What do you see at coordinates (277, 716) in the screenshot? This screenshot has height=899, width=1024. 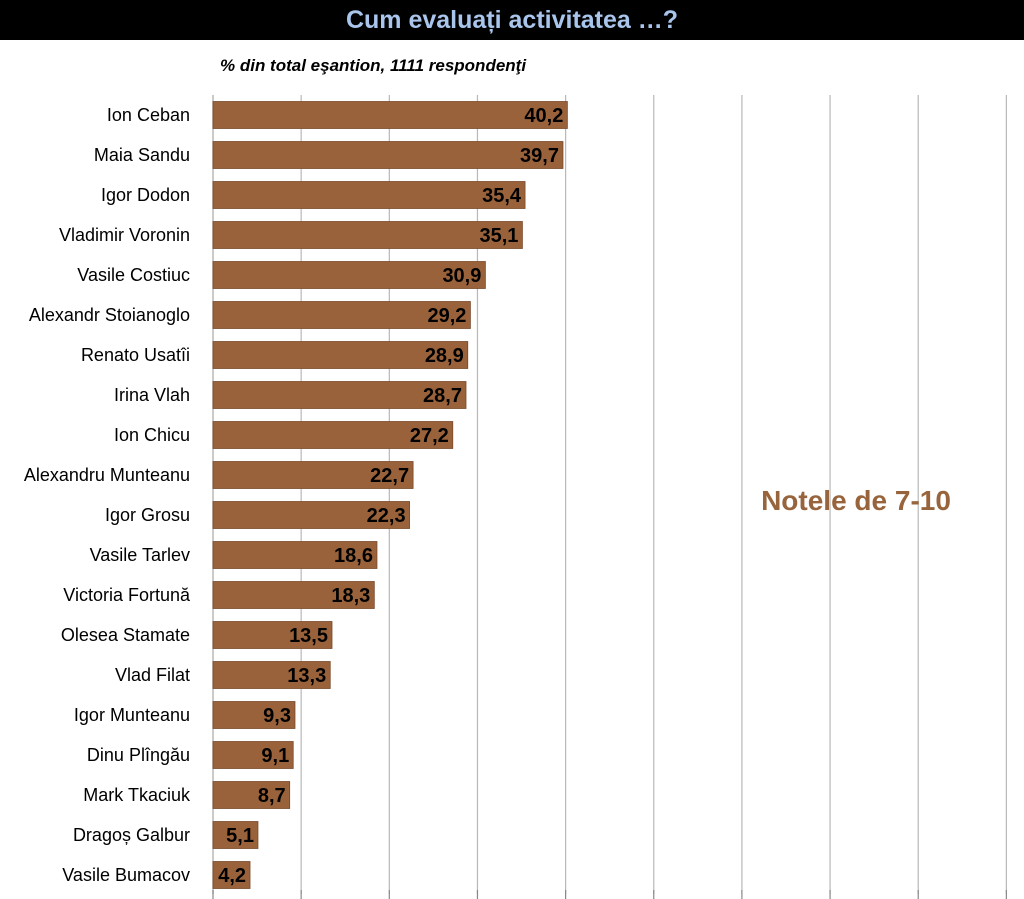 I see `data-label: 9,3` at bounding box center [277, 716].